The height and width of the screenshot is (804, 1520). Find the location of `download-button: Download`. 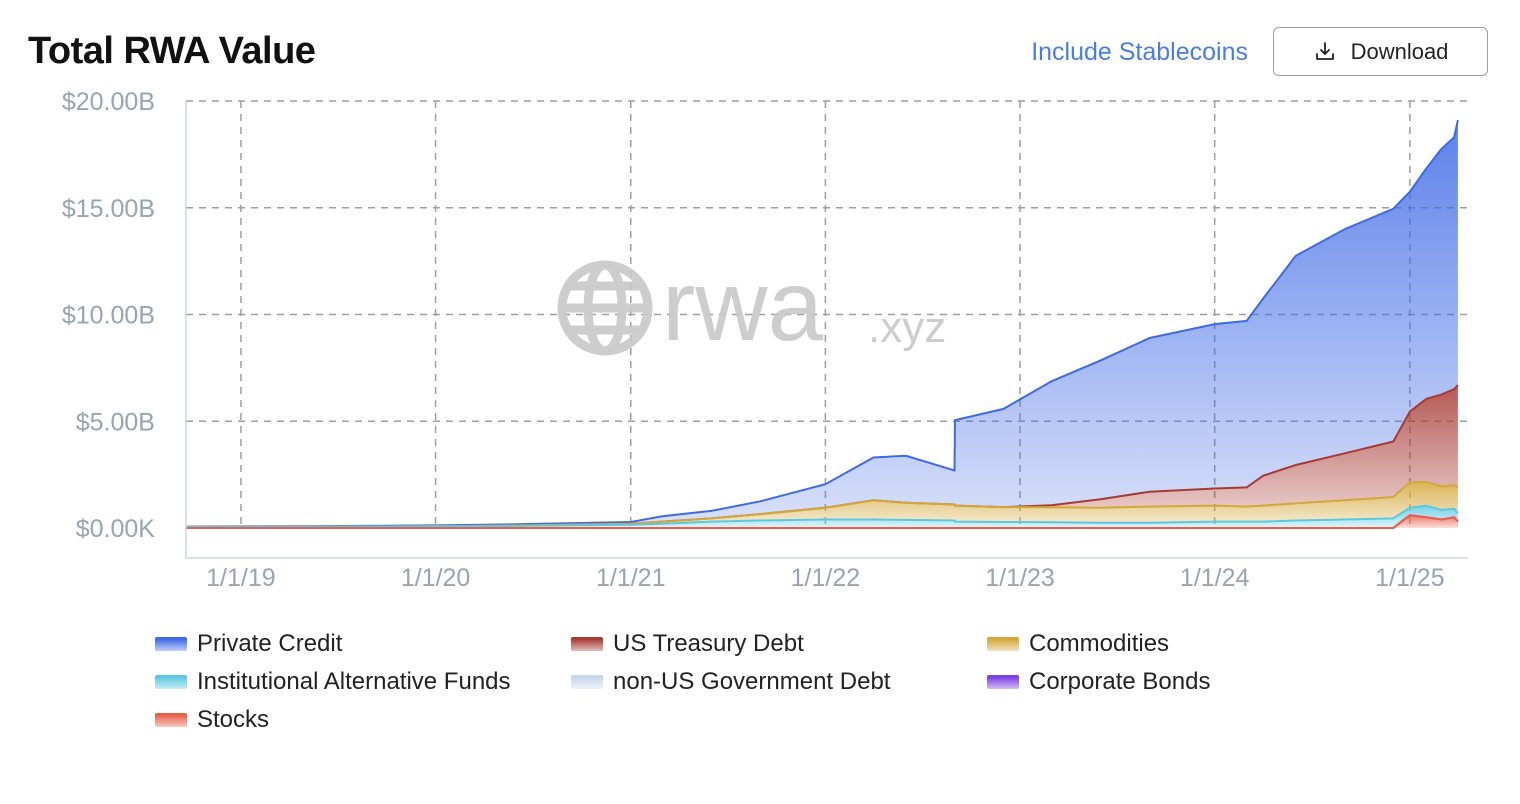

download-button: Download is located at coordinates (1380, 51).